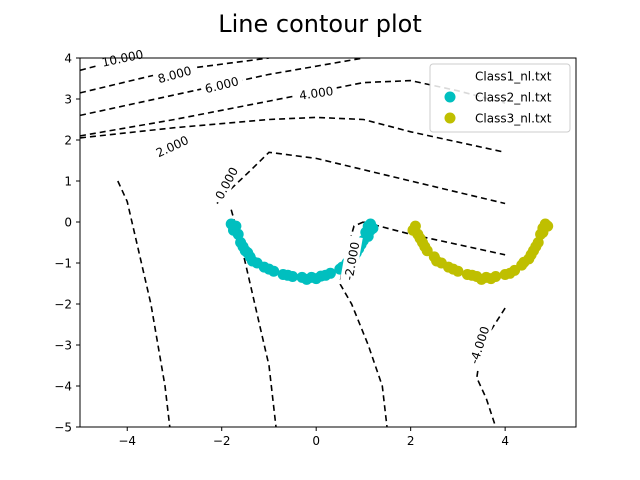 Image resolution: width=640 pixels, height=480 pixels. What do you see at coordinates (316, 441) in the screenshot?
I see `x-tick-label: 0` at bounding box center [316, 441].